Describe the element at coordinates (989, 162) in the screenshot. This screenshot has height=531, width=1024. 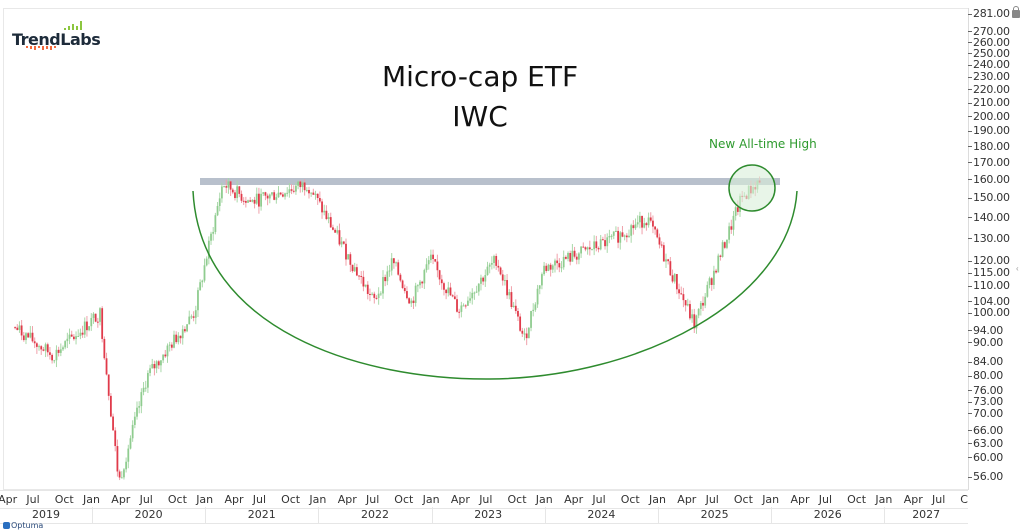
I see `y-tick-label: 170.00` at that location.